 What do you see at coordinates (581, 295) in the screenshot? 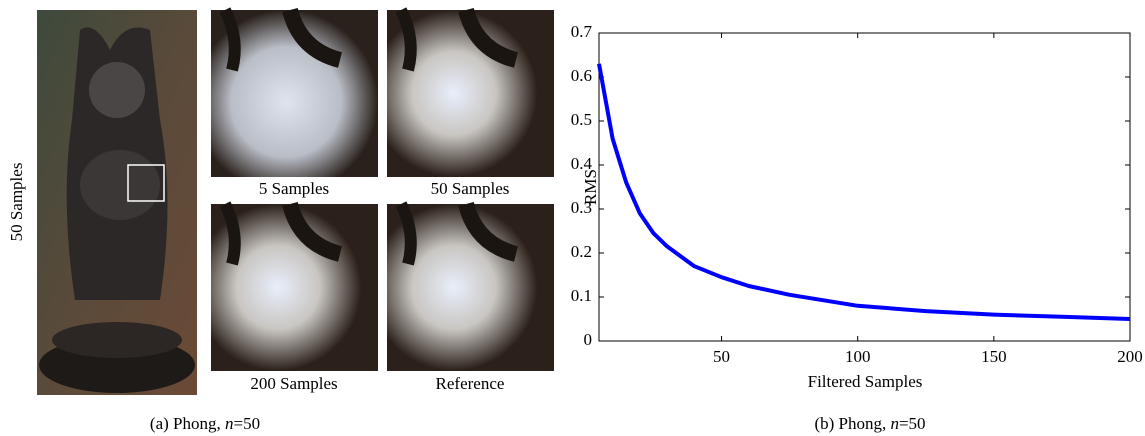
I see `y-tick-label: 0.1` at bounding box center [581, 295].